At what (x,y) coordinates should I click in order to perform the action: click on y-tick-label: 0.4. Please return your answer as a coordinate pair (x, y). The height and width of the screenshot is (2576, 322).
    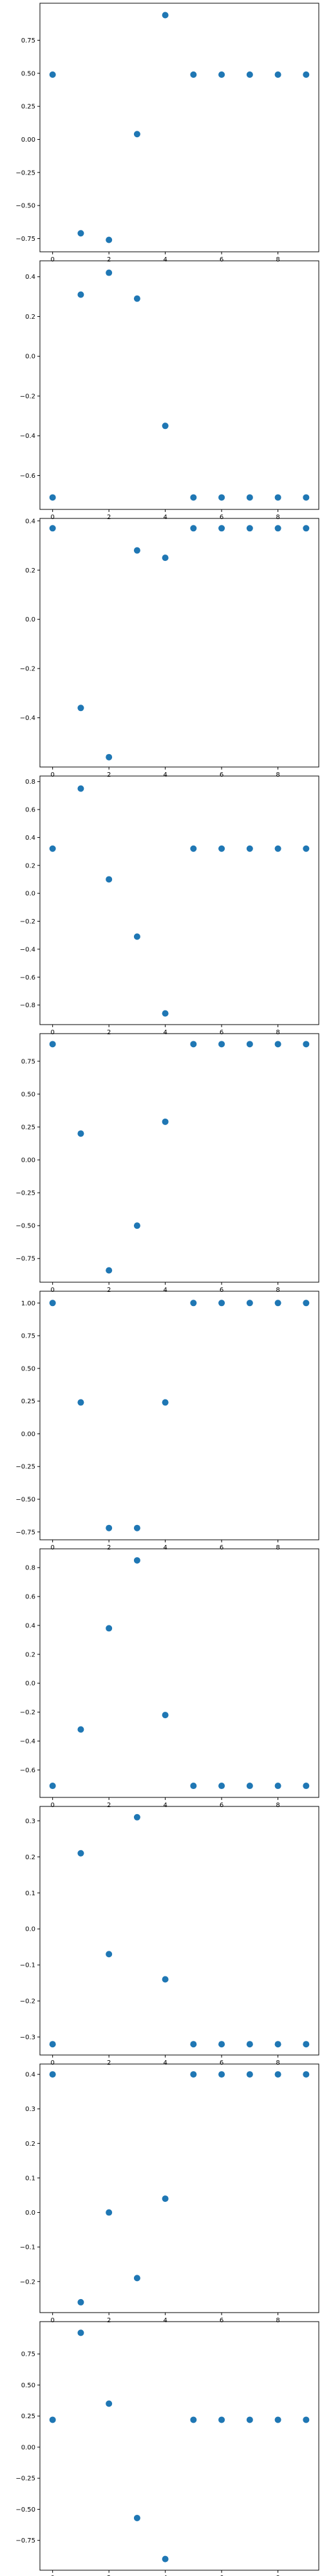
    Looking at the image, I should click on (30, 1626).